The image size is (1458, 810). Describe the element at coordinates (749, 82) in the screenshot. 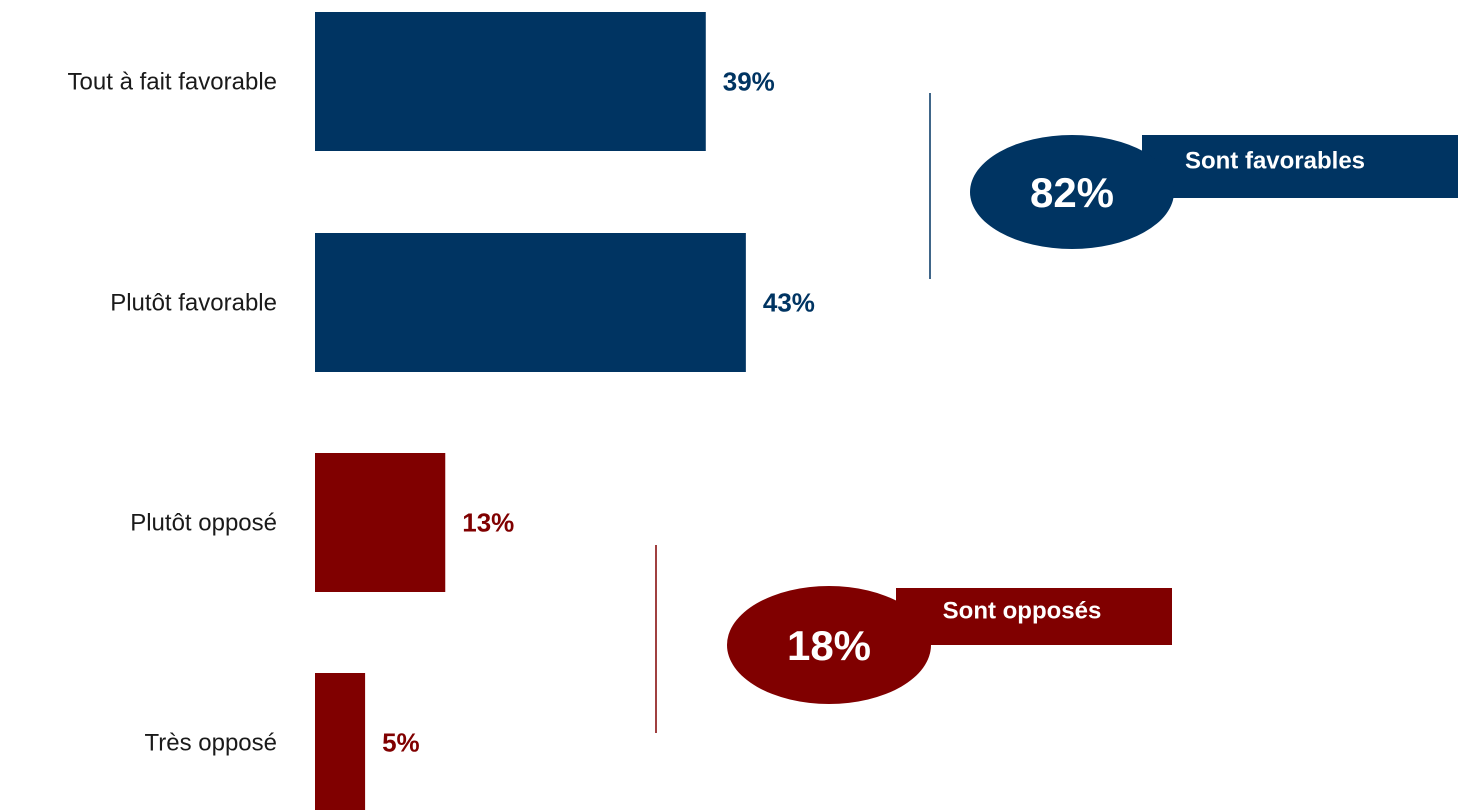

I see `value-label-tout-a-fait-favorable: 39%` at that location.